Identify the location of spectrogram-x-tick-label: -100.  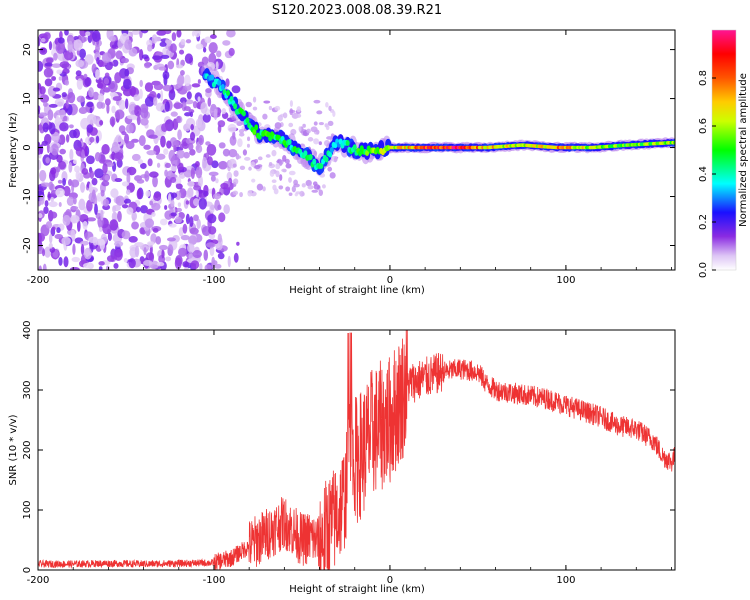
(214, 280).